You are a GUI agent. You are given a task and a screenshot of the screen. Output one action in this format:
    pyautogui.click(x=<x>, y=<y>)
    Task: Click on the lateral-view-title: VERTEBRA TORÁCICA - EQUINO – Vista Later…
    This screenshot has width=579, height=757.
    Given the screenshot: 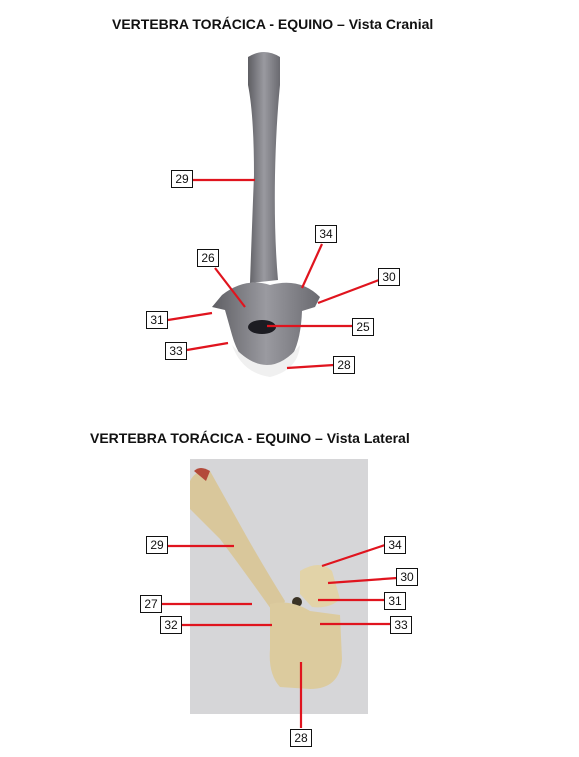 What is the action you would take?
    pyautogui.click(x=250, y=438)
    